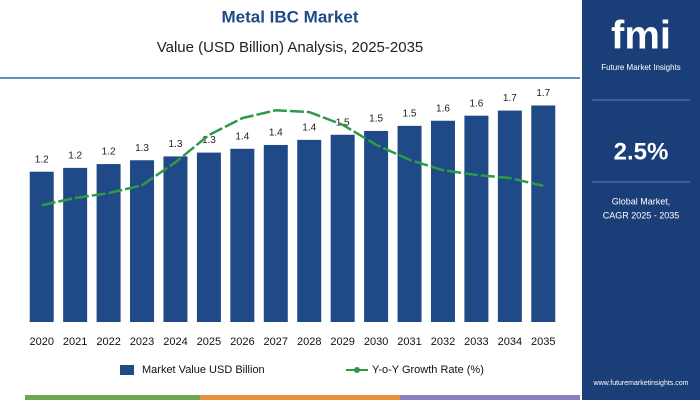 This screenshot has width=700, height=400. I want to click on x-tick-label: 2030, so click(376, 342).